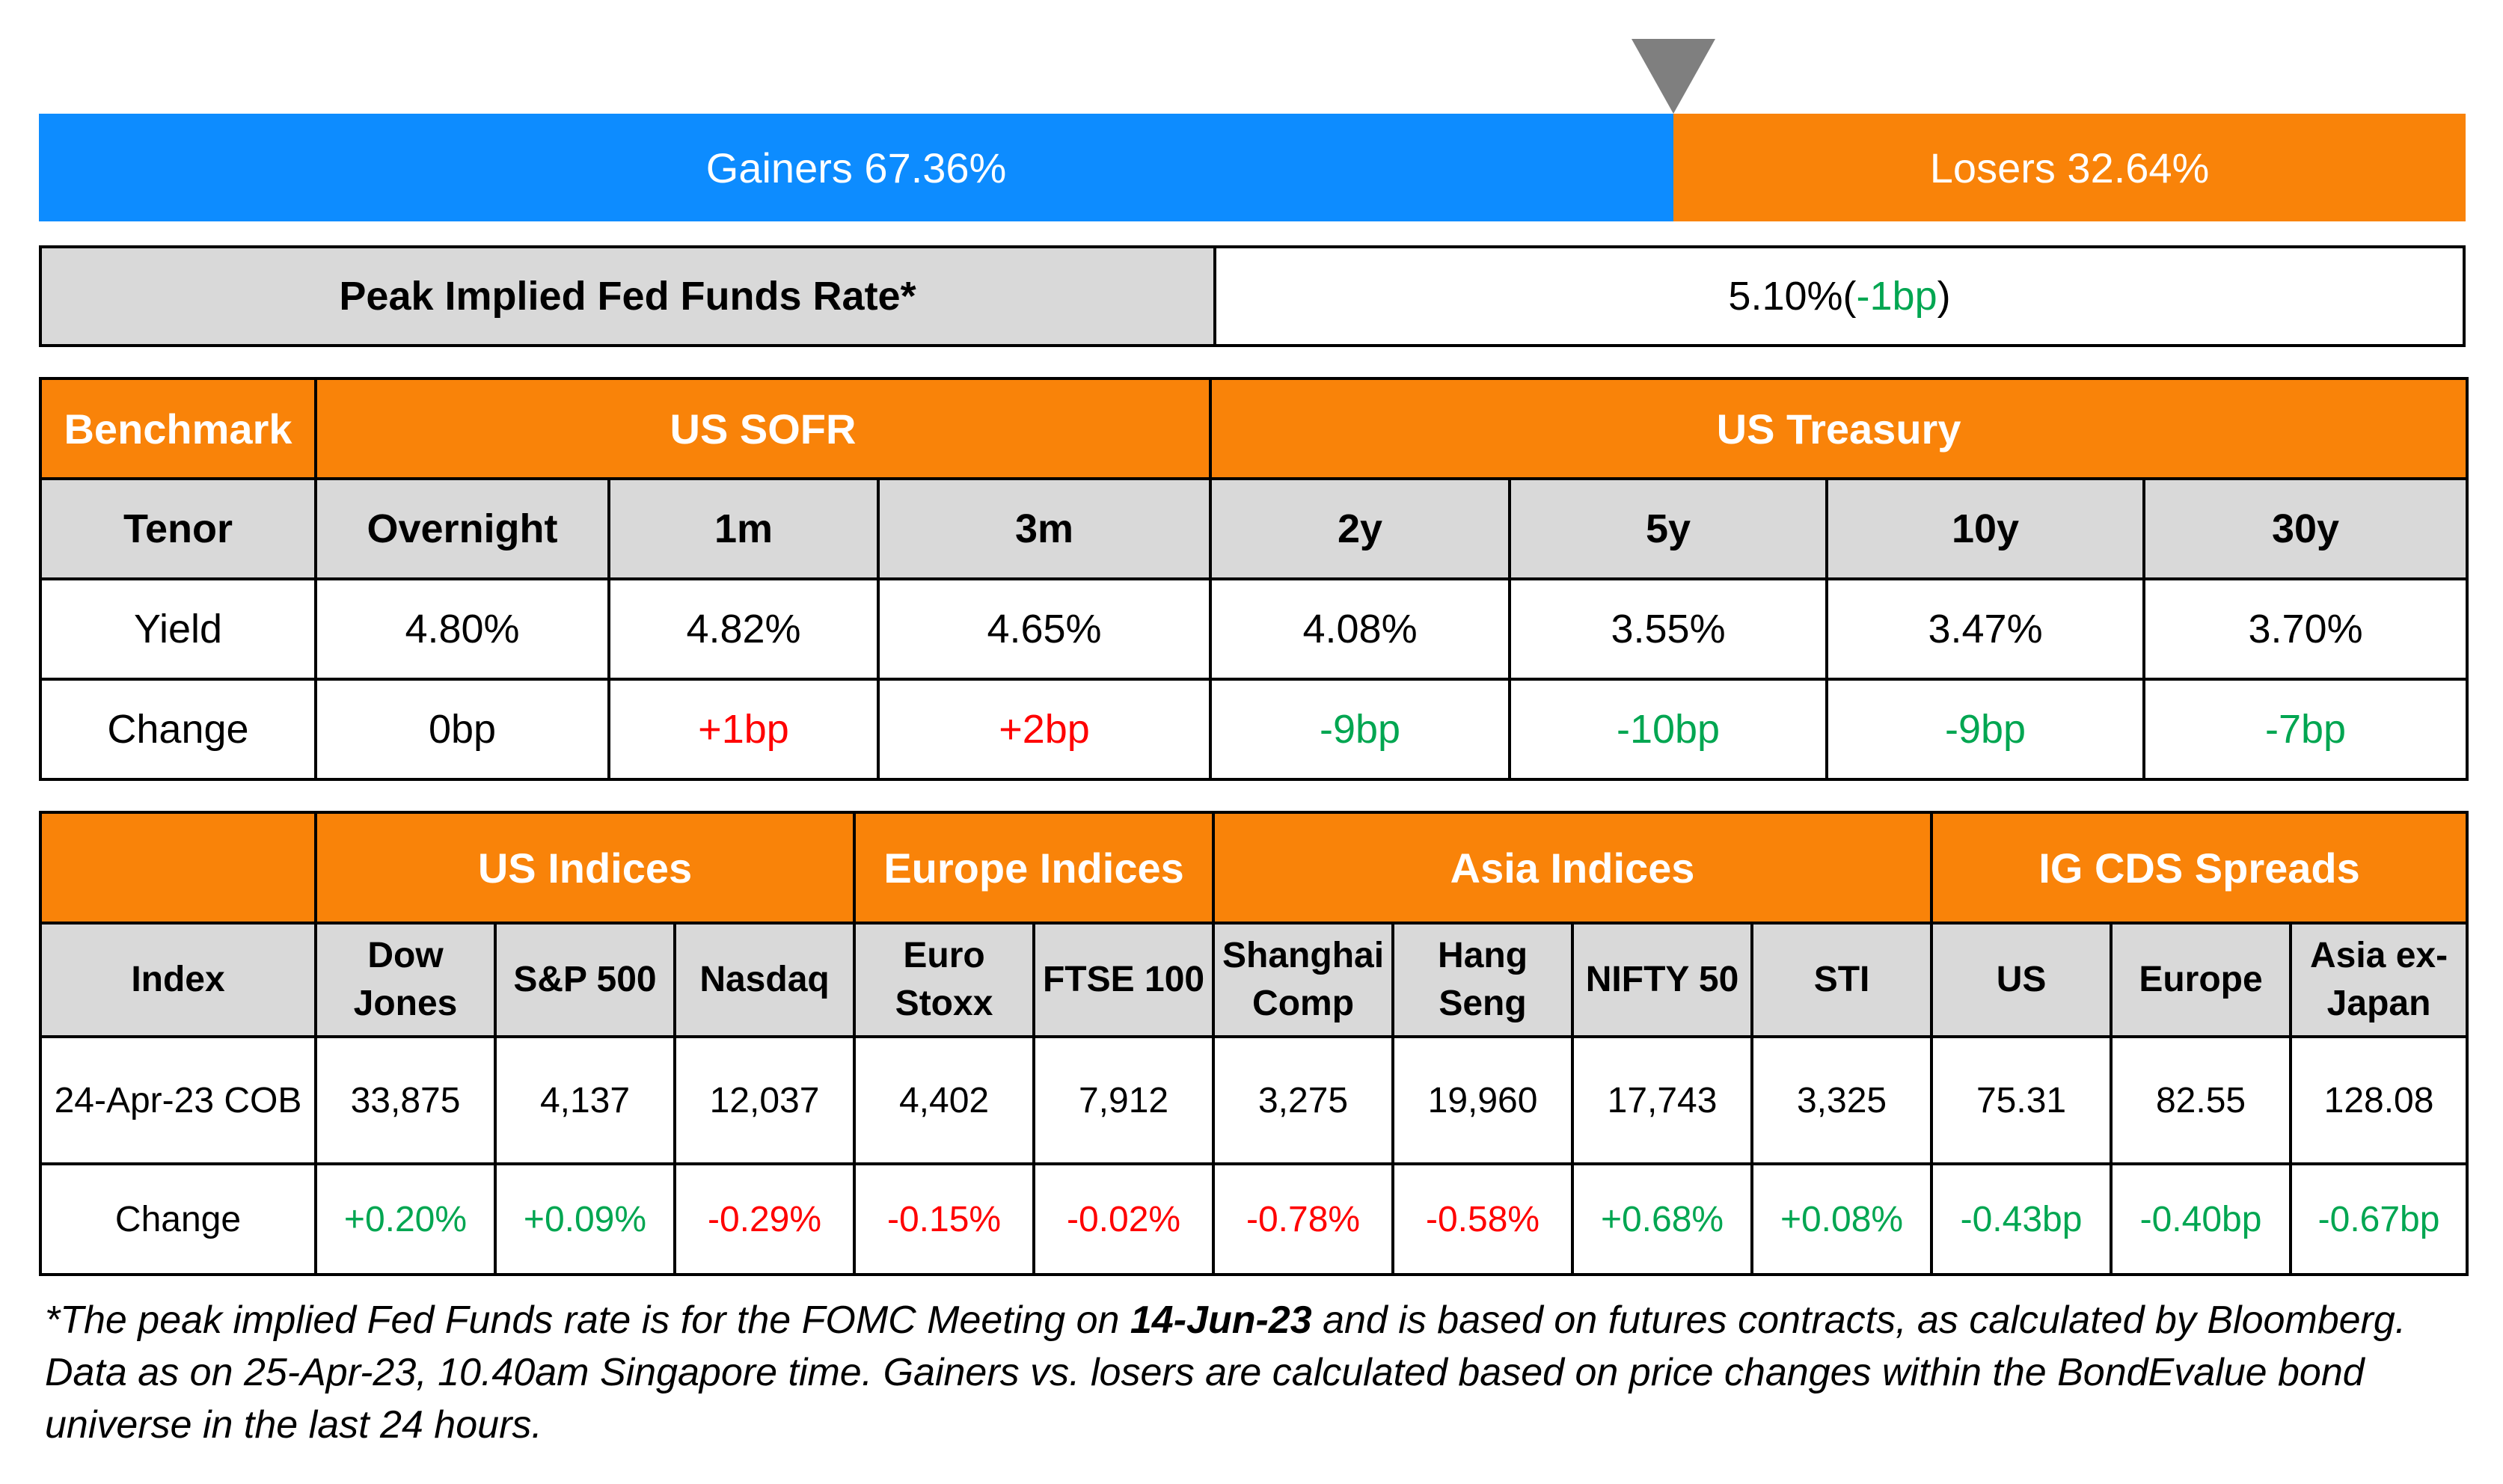 This screenshot has height=1484, width=2503. I want to click on footnote-date: 14-Jun-23, so click(1221, 1320).